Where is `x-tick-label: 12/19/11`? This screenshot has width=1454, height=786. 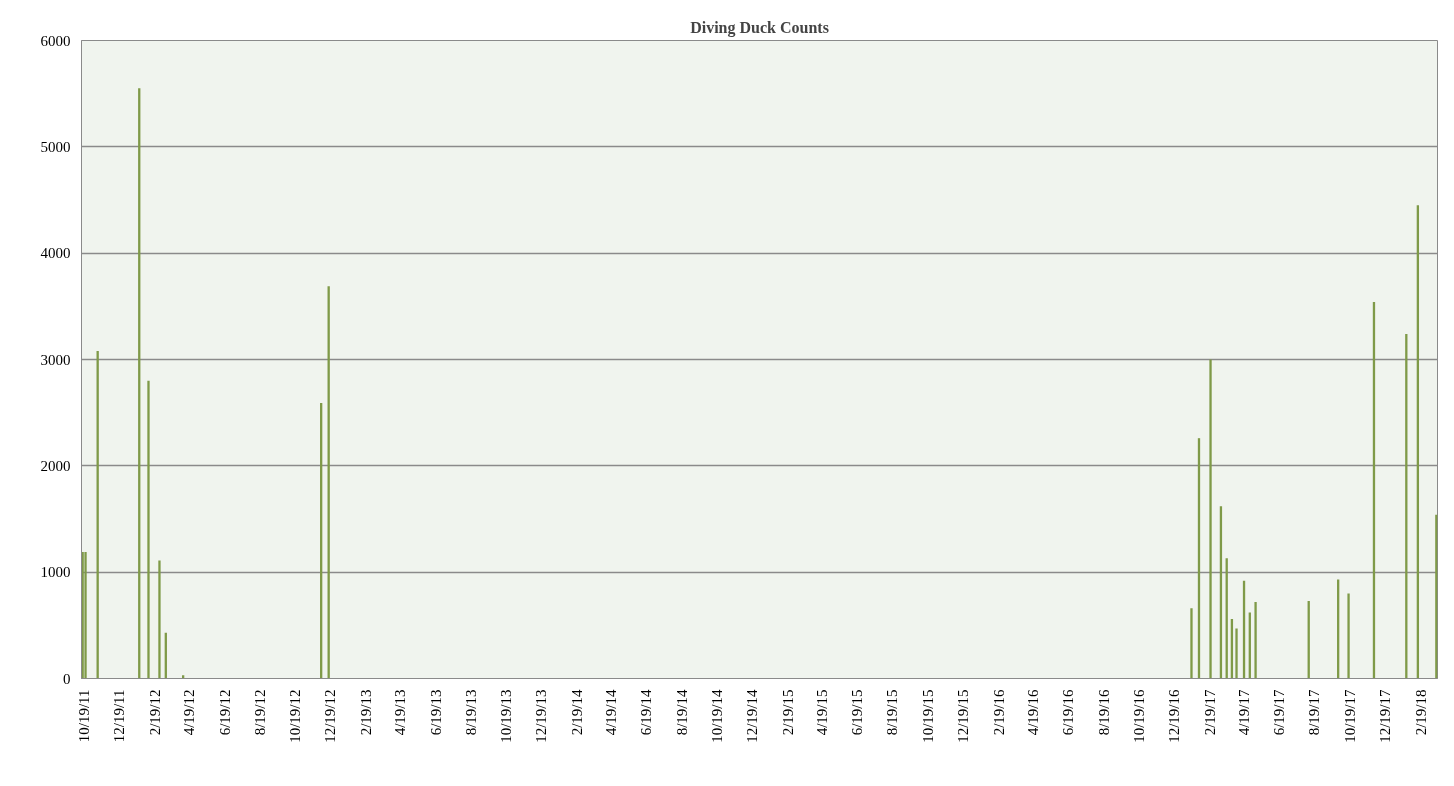 x-tick-label: 12/19/11 is located at coordinates (119, 716).